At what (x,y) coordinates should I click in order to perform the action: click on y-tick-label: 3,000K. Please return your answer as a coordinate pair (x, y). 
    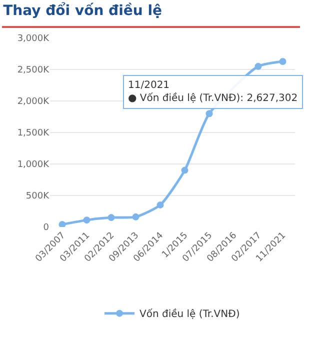
    Looking at the image, I should click on (33, 39).